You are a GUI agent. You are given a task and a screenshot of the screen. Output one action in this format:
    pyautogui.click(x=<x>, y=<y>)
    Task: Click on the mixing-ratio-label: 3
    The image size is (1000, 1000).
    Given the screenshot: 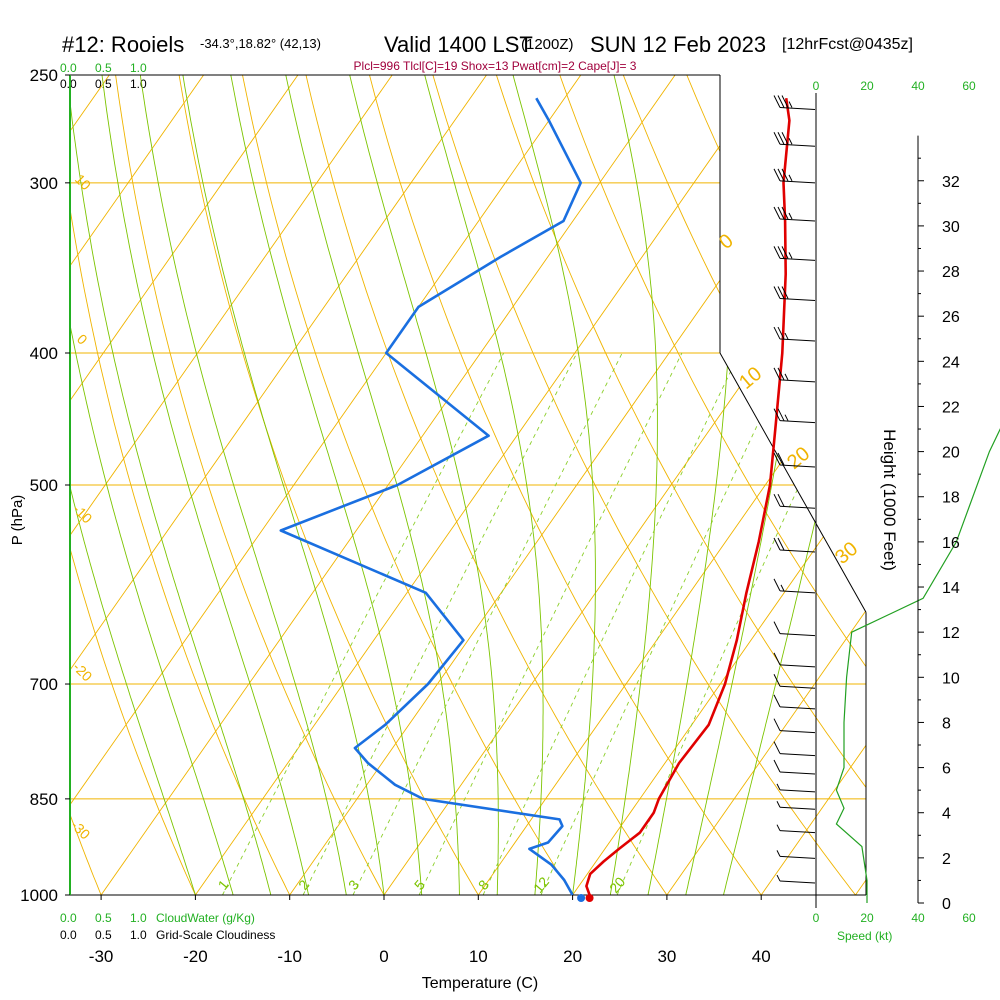 What is the action you would take?
    pyautogui.click(x=353, y=885)
    